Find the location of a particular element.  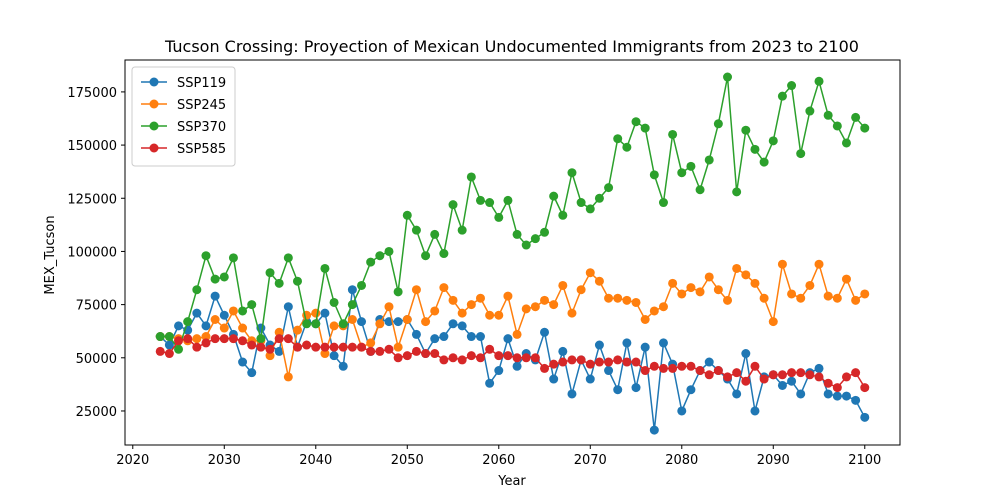

y-tick-label: 50000 is located at coordinates (96, 359).